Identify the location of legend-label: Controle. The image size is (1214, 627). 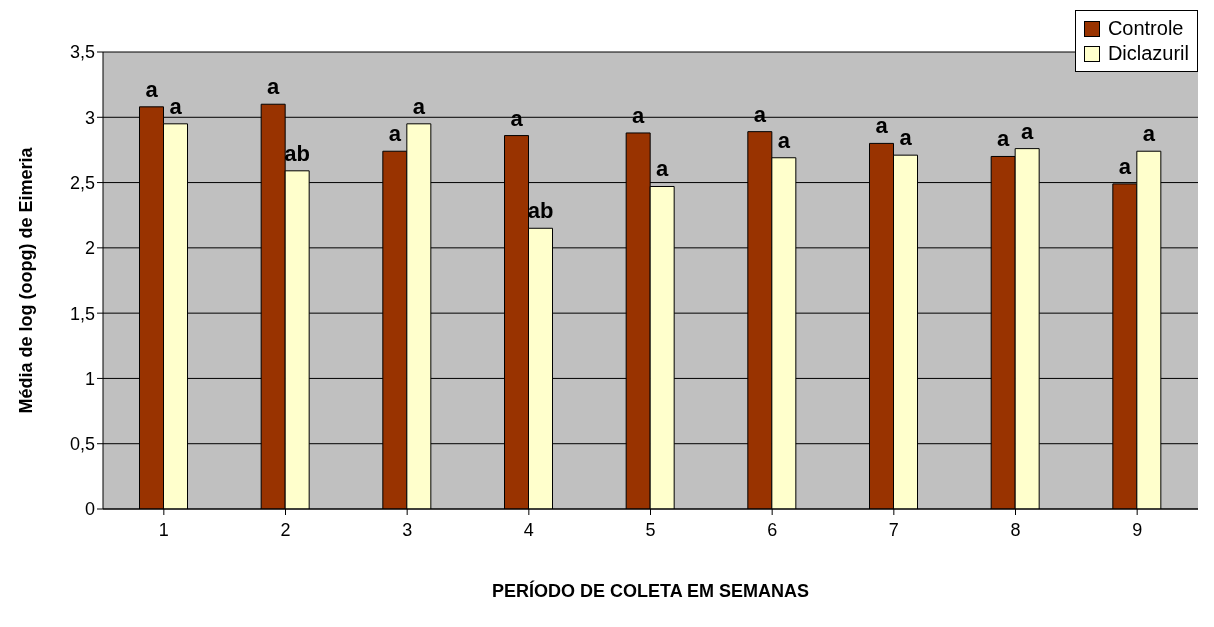
(1145, 28).